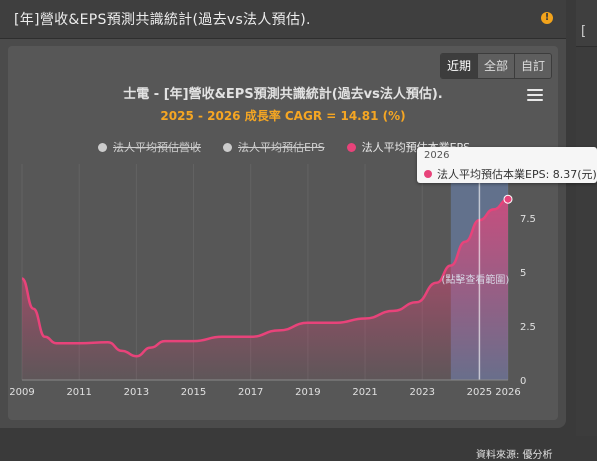 This screenshot has height=461, width=597. What do you see at coordinates (157, 147) in the screenshot?
I see `legend-label-revenue: 法人平均預估營收` at bounding box center [157, 147].